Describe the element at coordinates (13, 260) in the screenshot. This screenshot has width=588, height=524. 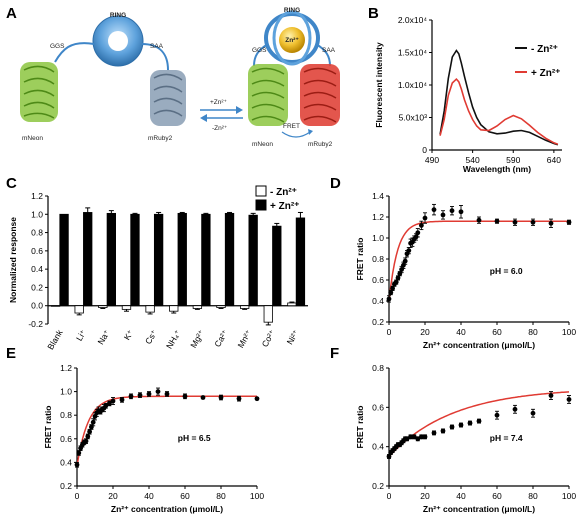
I see `y-axis-label: Normalized response` at that location.